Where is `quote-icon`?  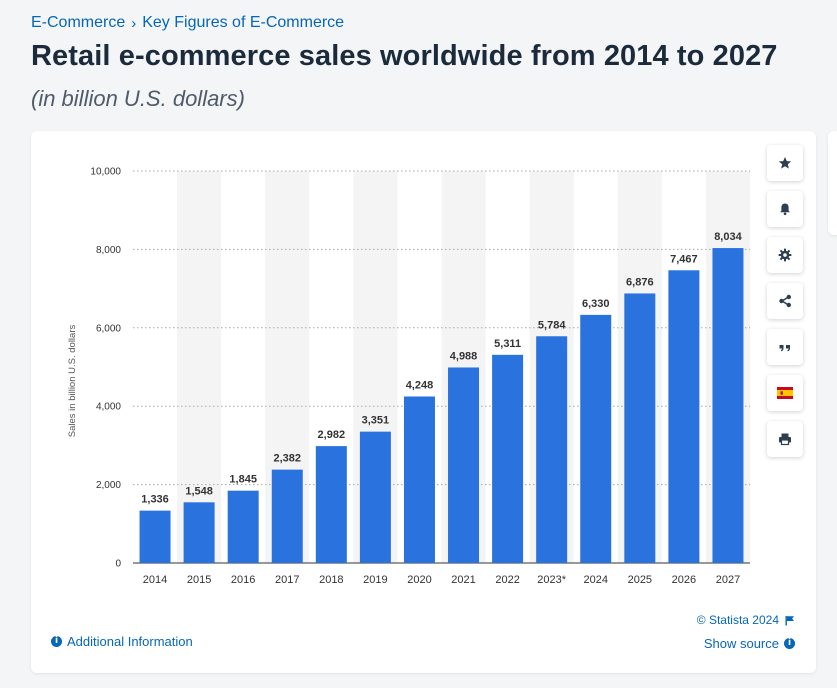 quote-icon is located at coordinates (784, 348).